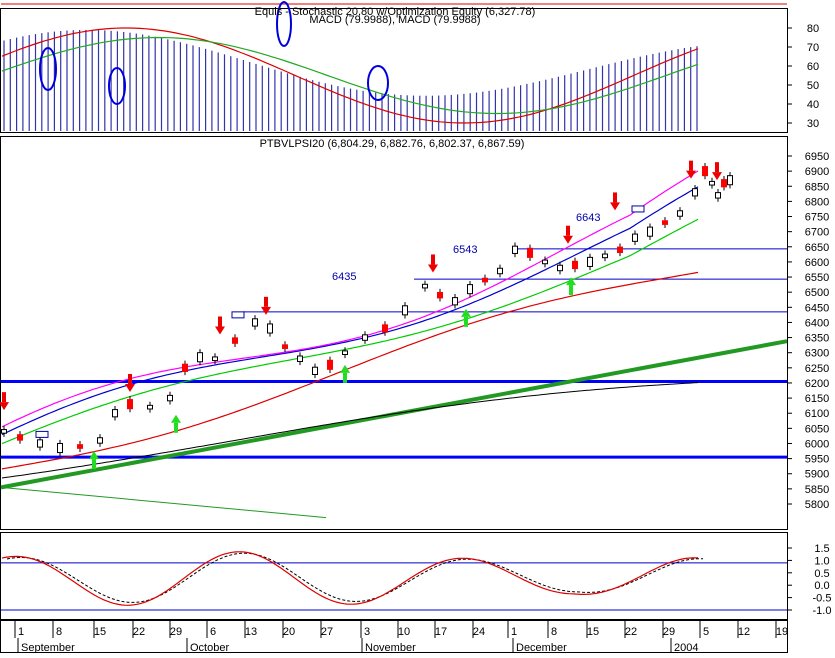 This screenshot has width=835, height=658. Describe the element at coordinates (821, 574) in the screenshot. I see `oscillator-tick-label: 0.5` at that location.